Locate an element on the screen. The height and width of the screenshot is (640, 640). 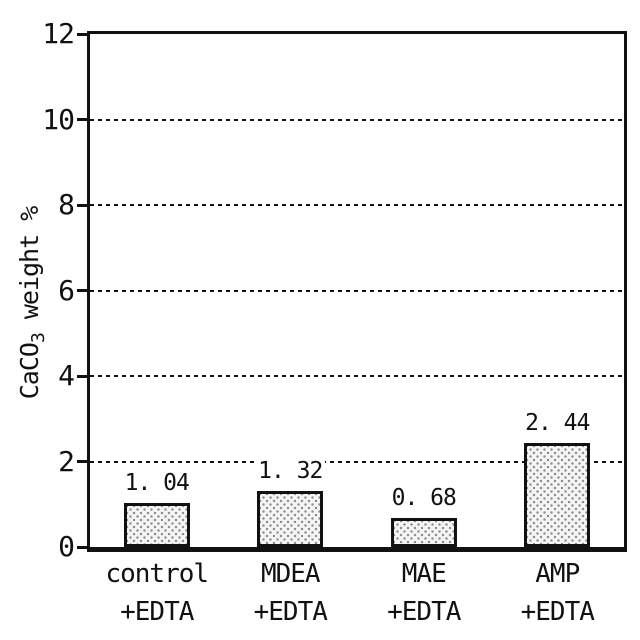
y-axis-title-suffix: weight % is located at coordinates (29, 270).